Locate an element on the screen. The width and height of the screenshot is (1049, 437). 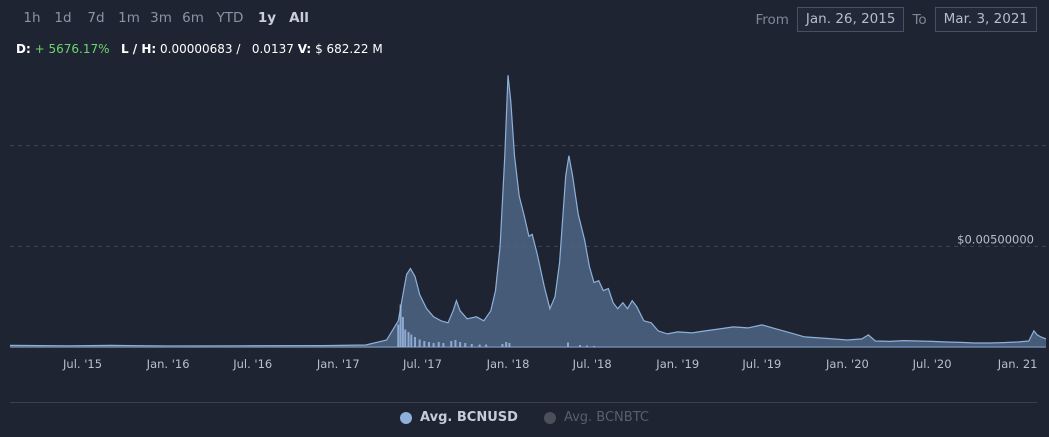
v-label: V: is located at coordinates (304, 49).